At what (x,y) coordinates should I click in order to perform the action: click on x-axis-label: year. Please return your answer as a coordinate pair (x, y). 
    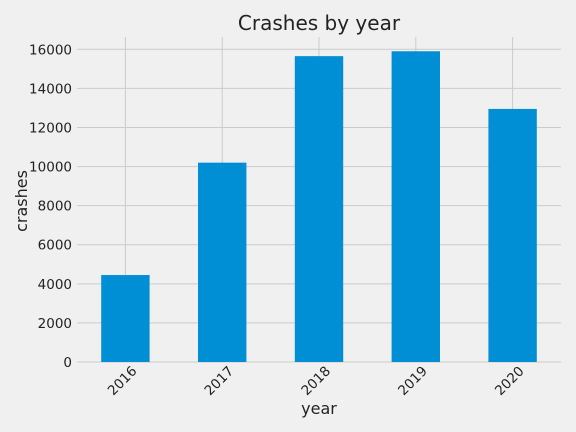
    Looking at the image, I should click on (319, 408).